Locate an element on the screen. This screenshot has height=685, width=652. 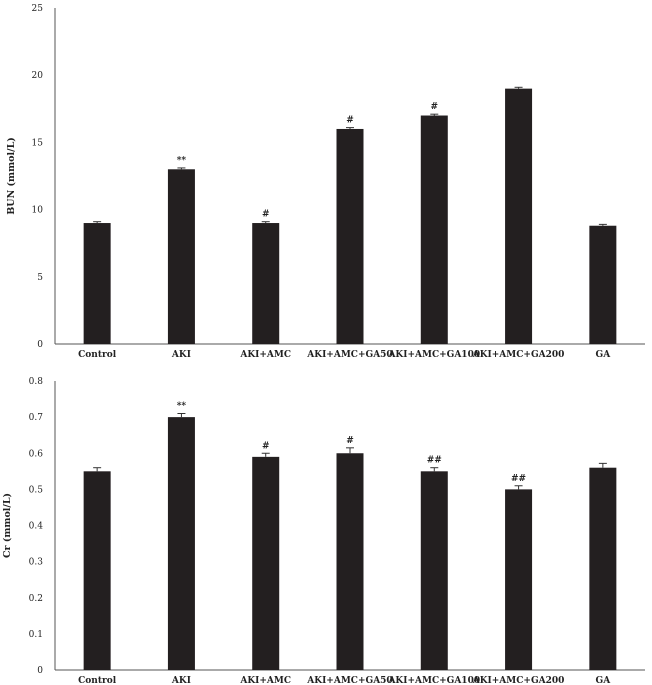
cr-category-label: AKI+AMC is located at coordinates (265, 680).